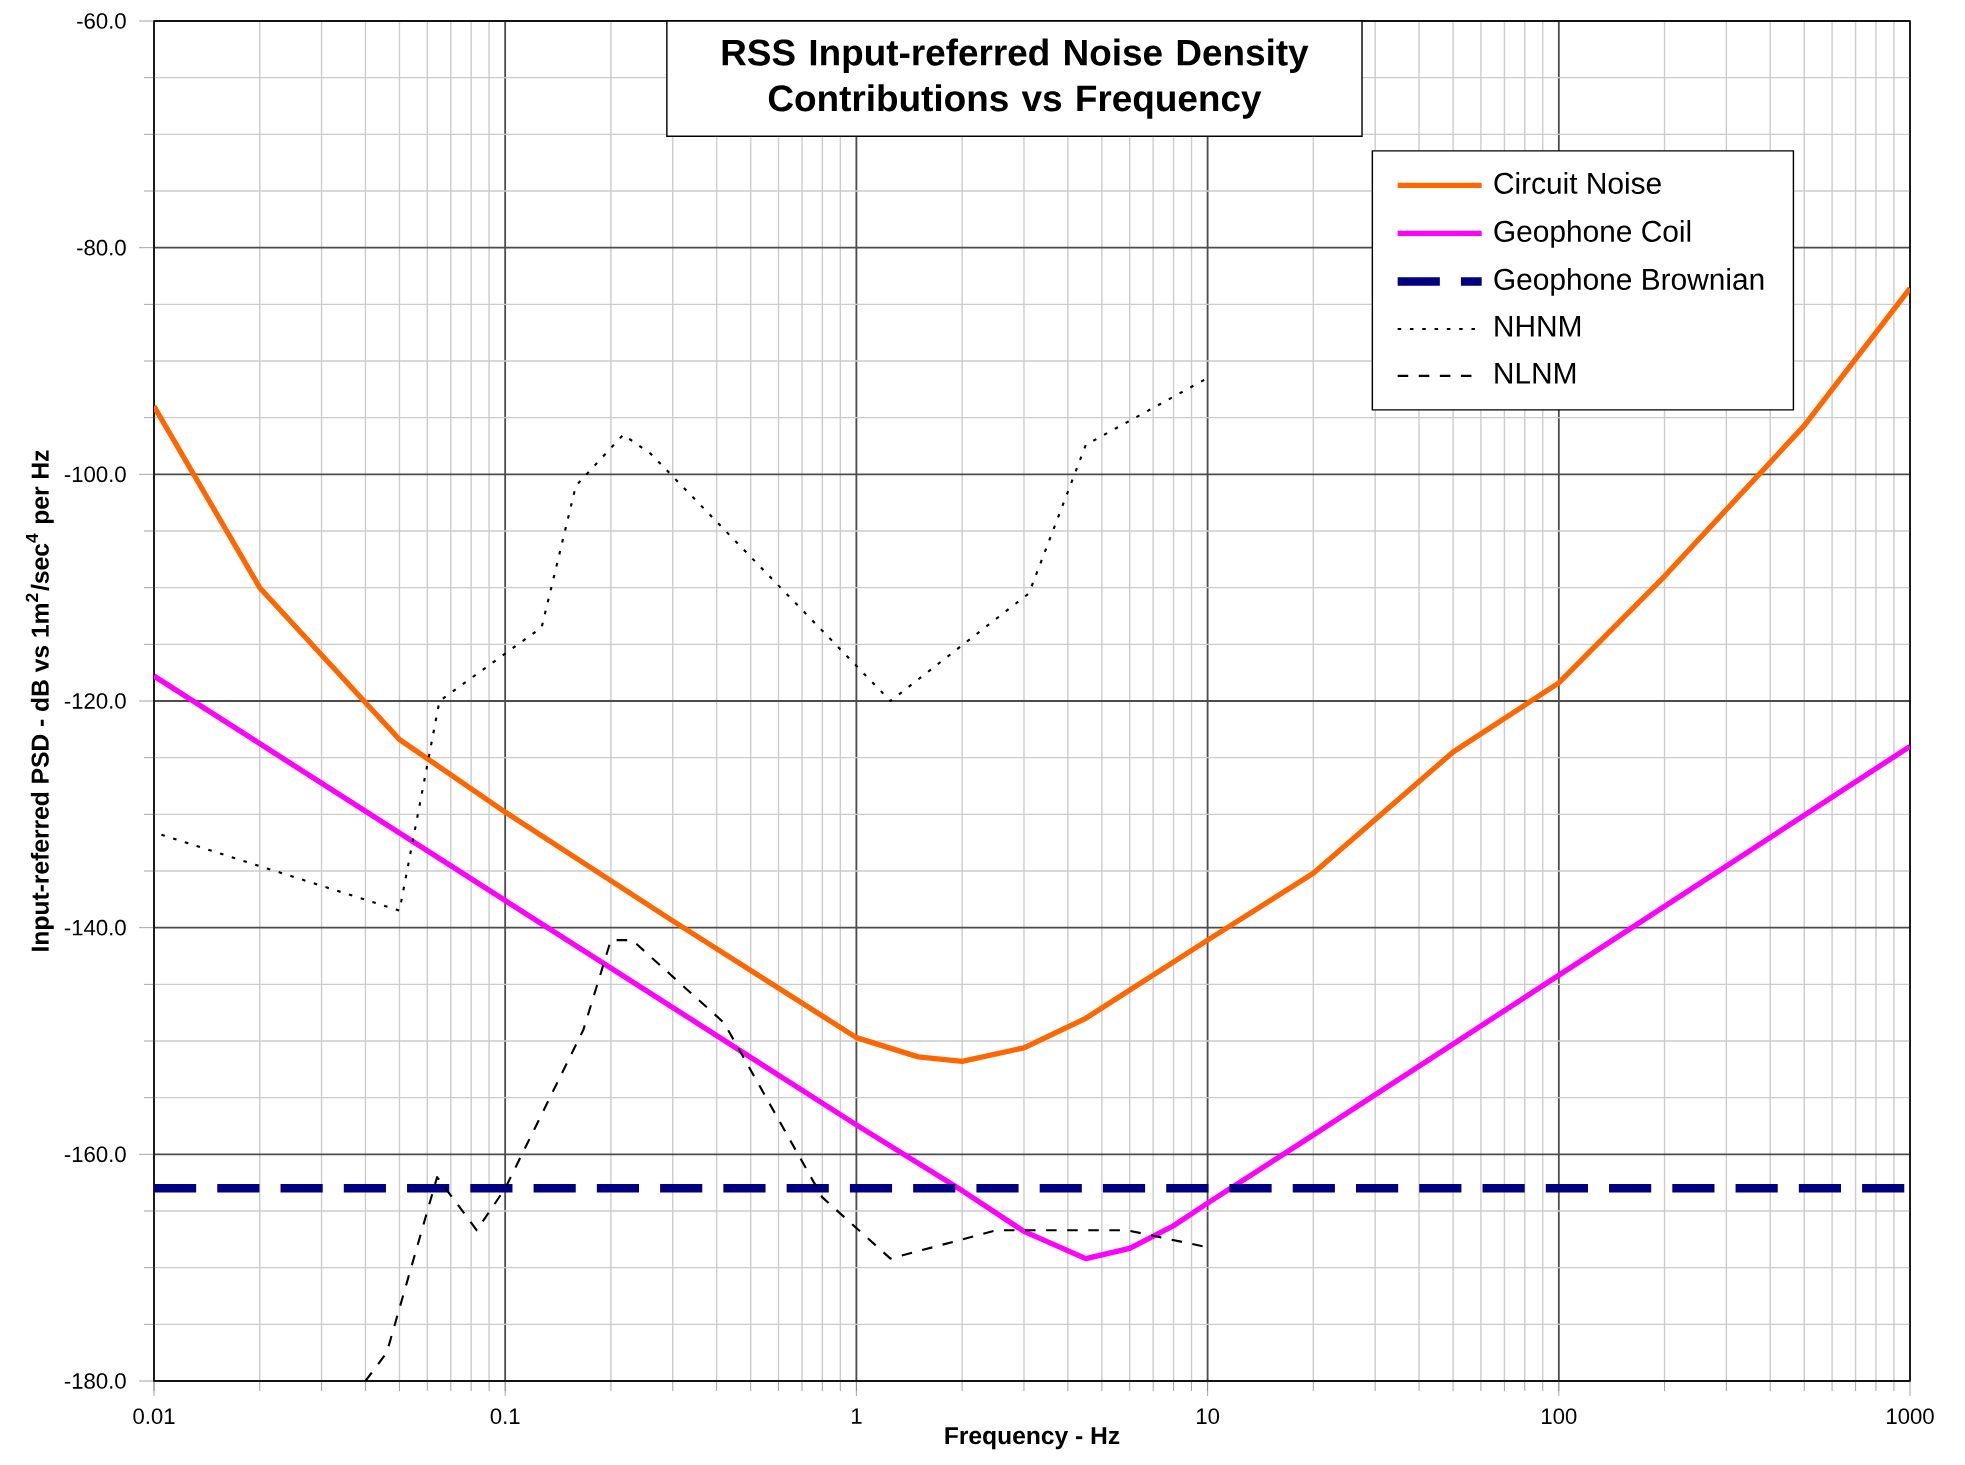 This screenshot has height=1465, width=1965. Describe the element at coordinates (95, 1381) in the screenshot. I see `y-tick-label: -180.0` at that location.